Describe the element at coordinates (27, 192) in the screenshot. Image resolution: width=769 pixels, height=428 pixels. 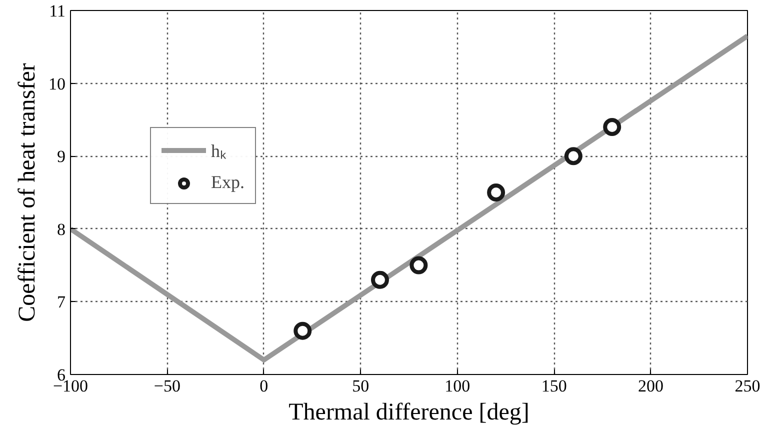
I see `y-axis-title: Coefficient of heat transfer` at that location.